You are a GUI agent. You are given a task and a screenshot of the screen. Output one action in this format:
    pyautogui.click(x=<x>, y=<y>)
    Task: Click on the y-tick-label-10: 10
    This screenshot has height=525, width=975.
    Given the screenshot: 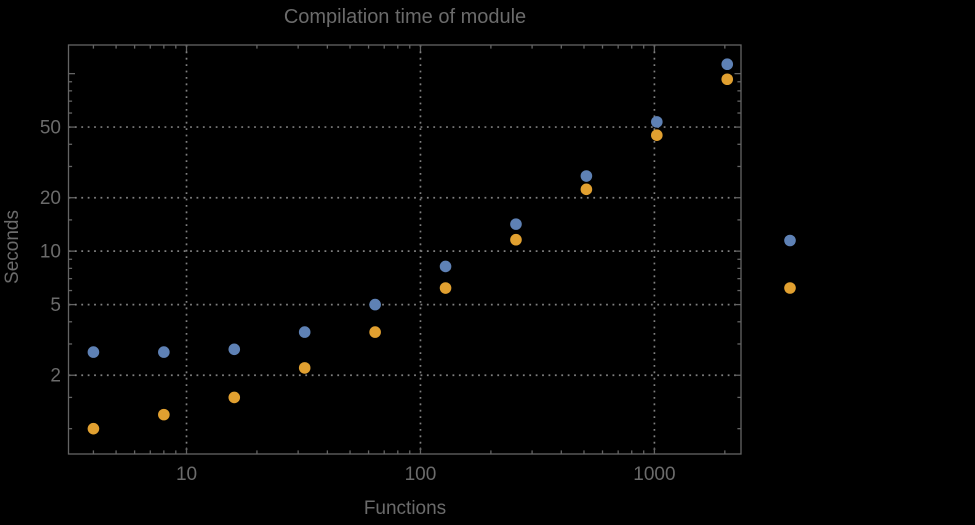 What is the action you would take?
    pyautogui.click(x=50, y=252)
    